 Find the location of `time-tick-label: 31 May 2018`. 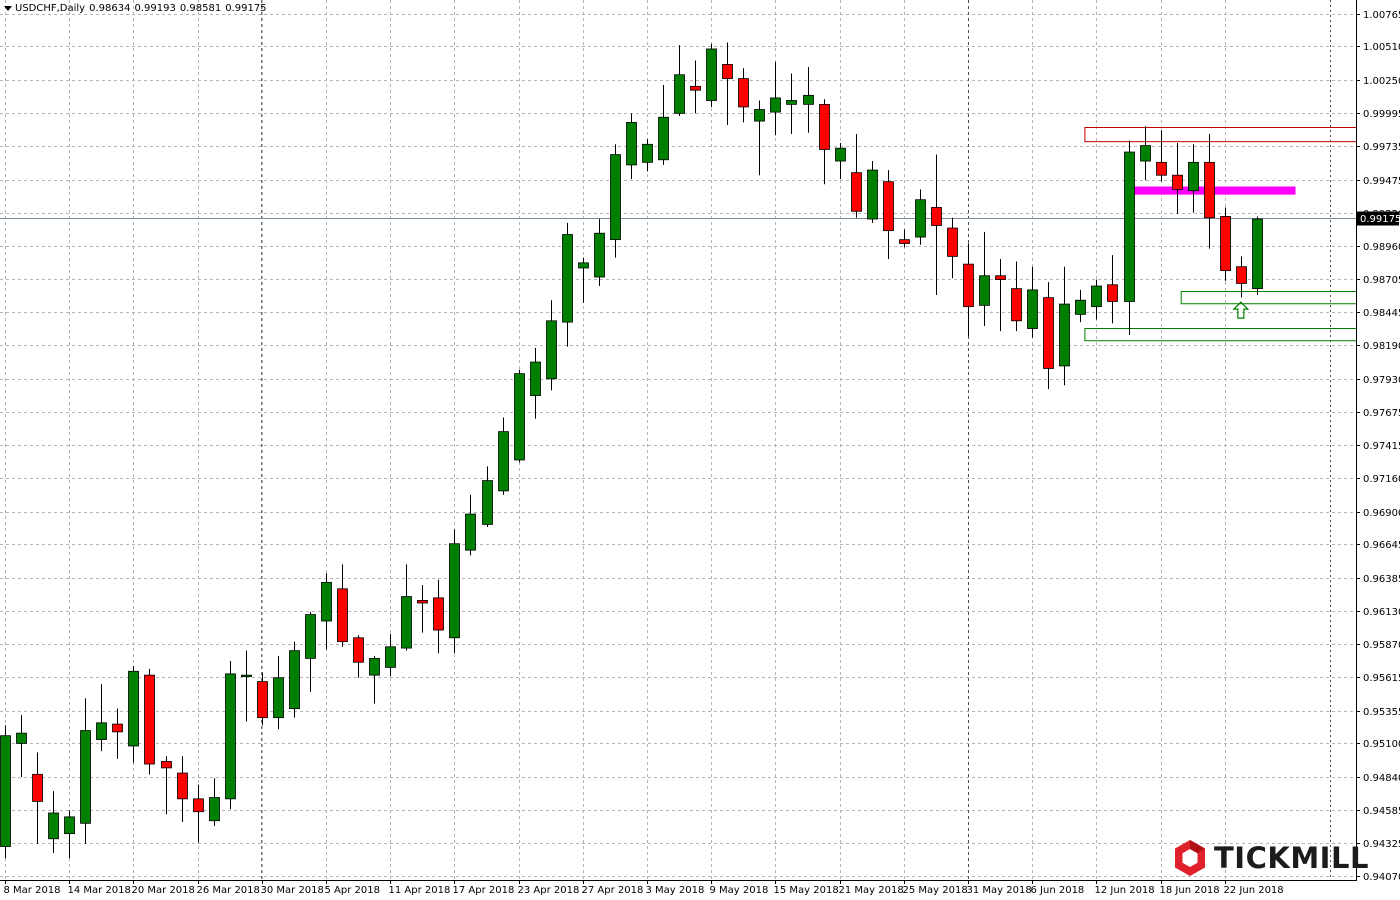

time-tick-label: 31 May 2018 is located at coordinates (999, 890).